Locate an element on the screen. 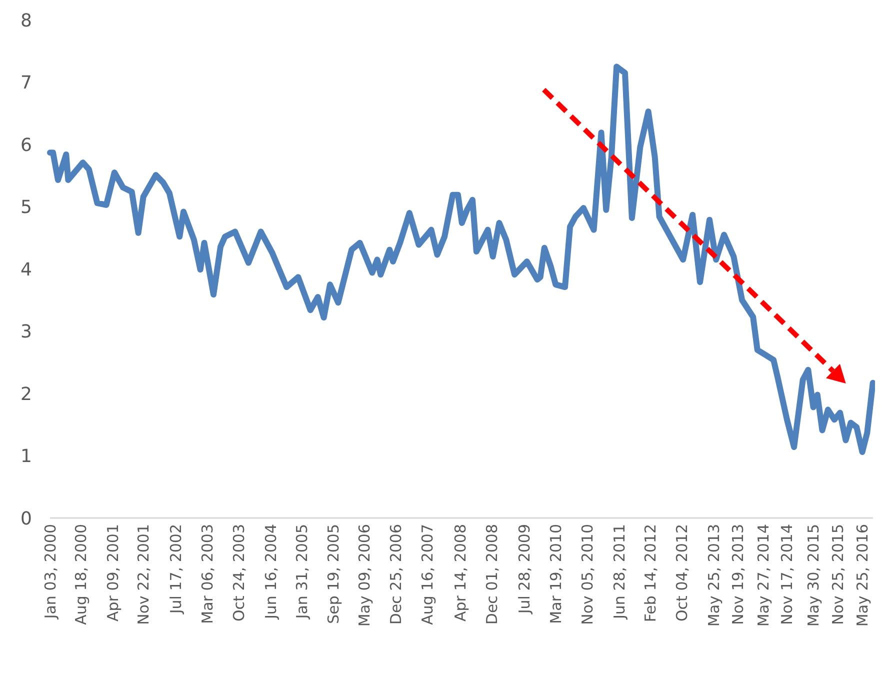 The width and height of the screenshot is (883, 688). y-tick-label: 6 is located at coordinates (26, 145).